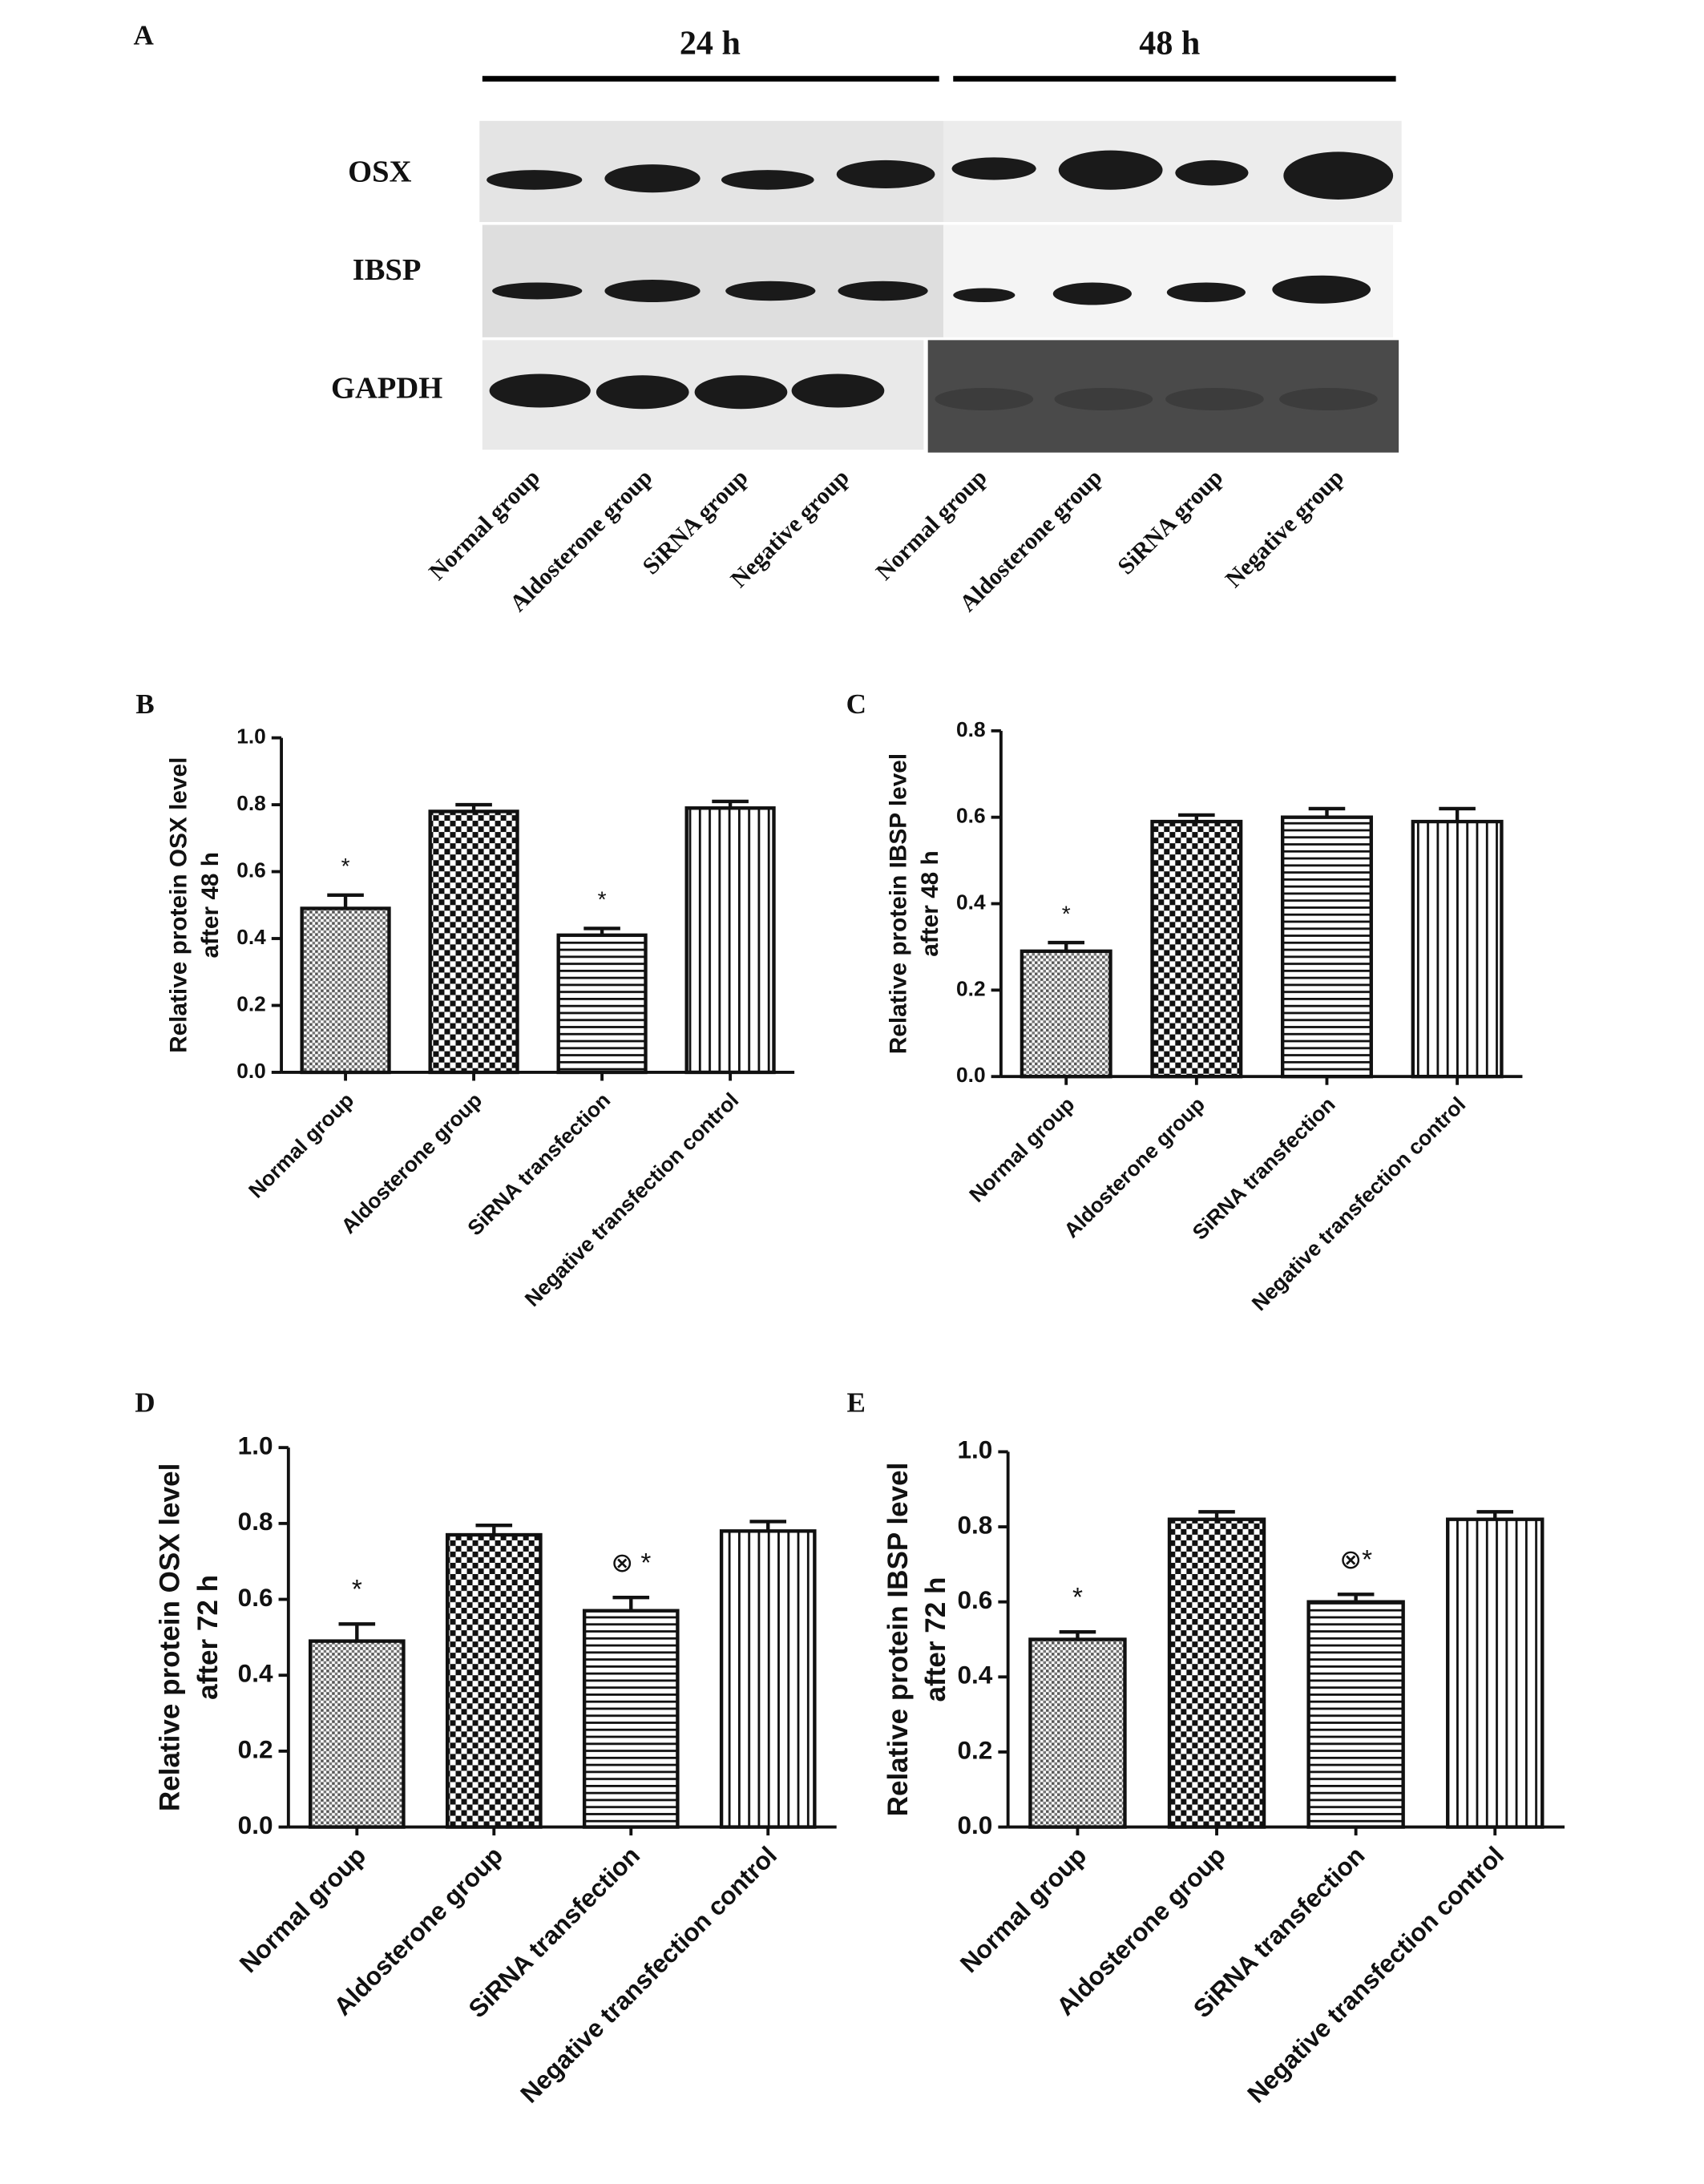  What do you see at coordinates (144, 34) in the screenshot?
I see `panel-label: A` at bounding box center [144, 34].